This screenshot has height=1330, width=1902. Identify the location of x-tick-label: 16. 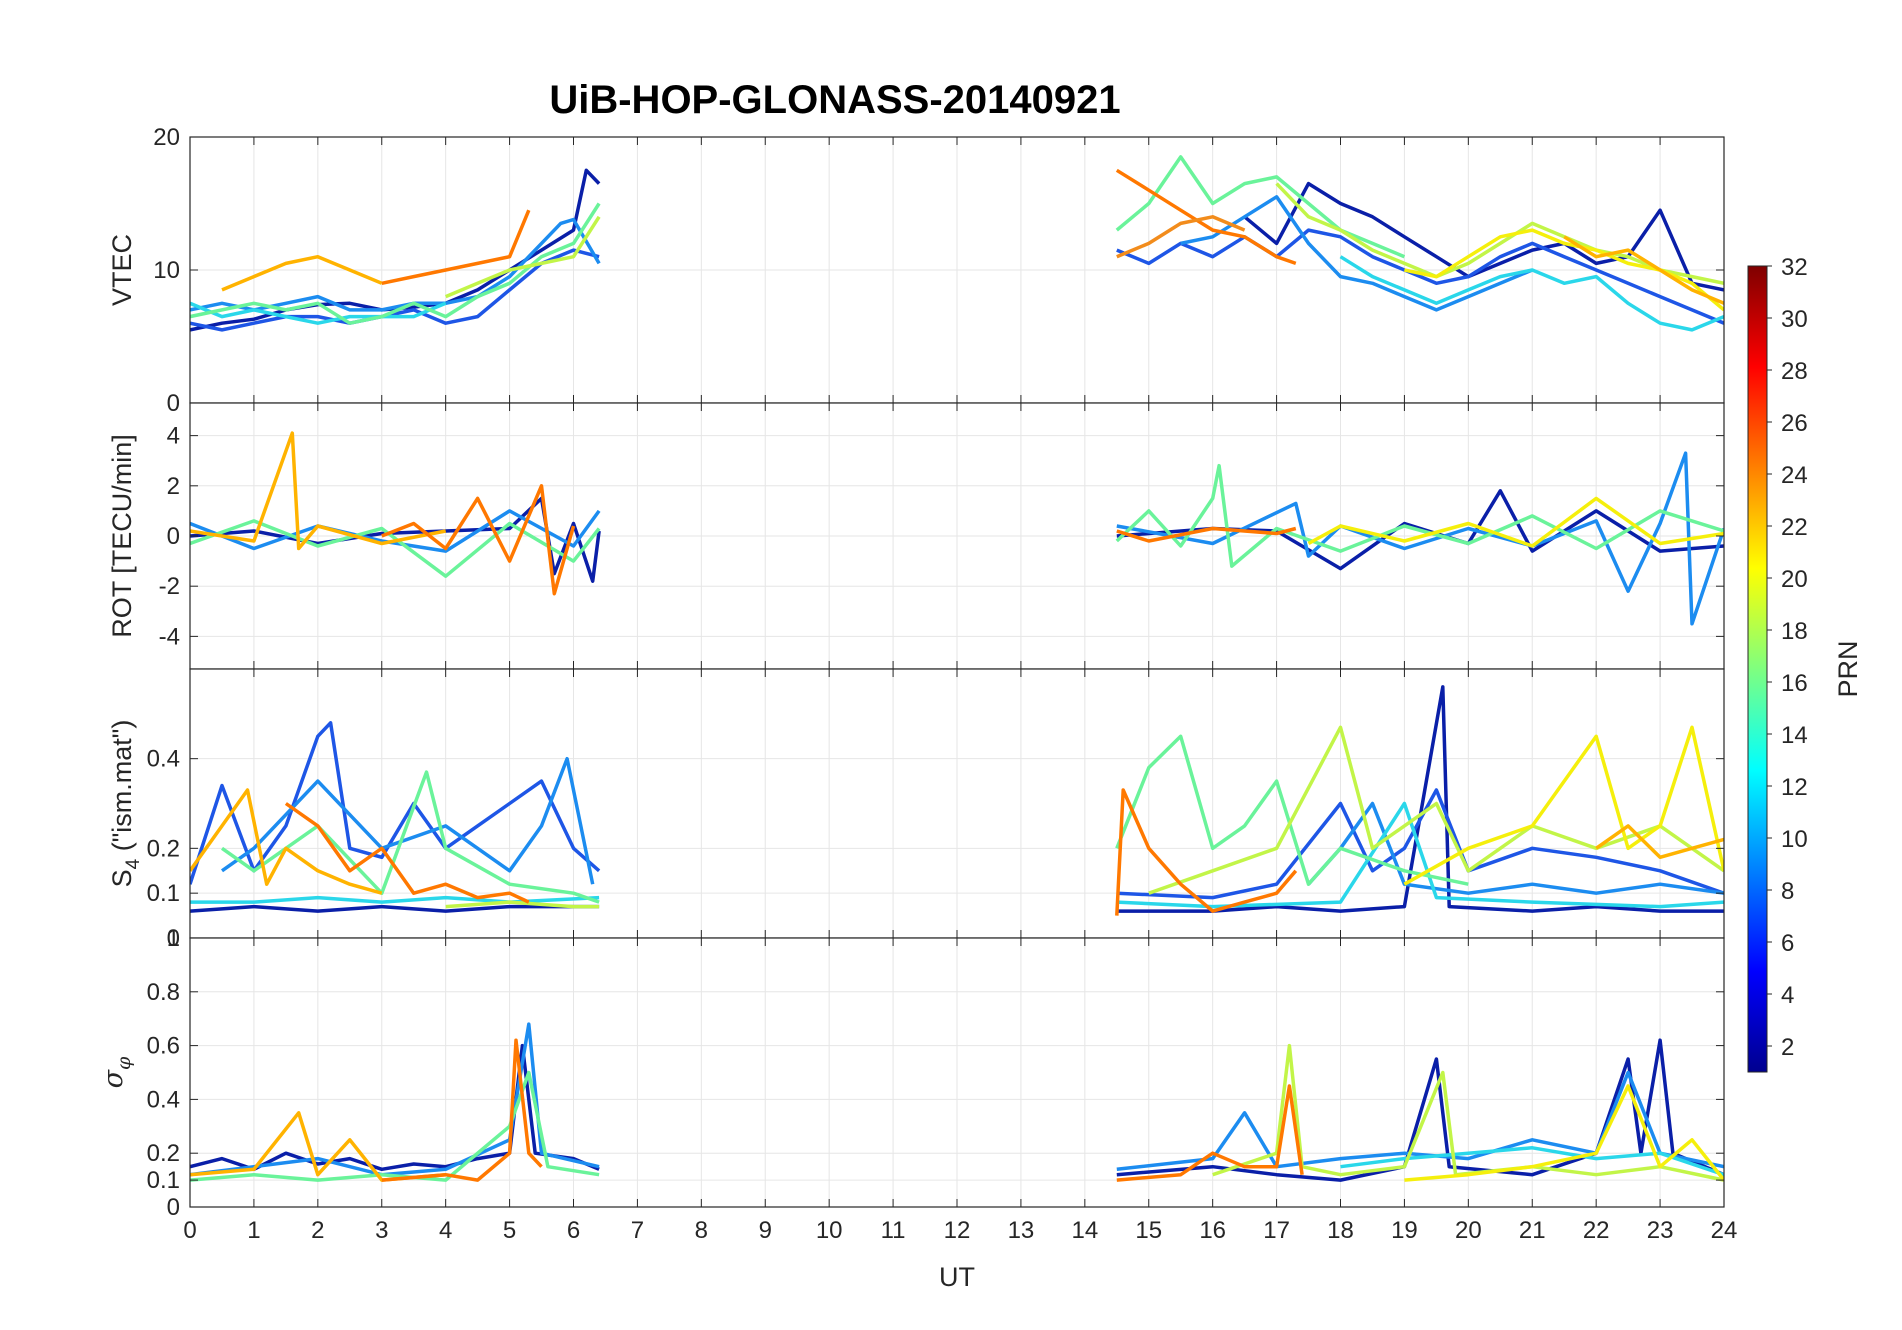
(1212, 1230).